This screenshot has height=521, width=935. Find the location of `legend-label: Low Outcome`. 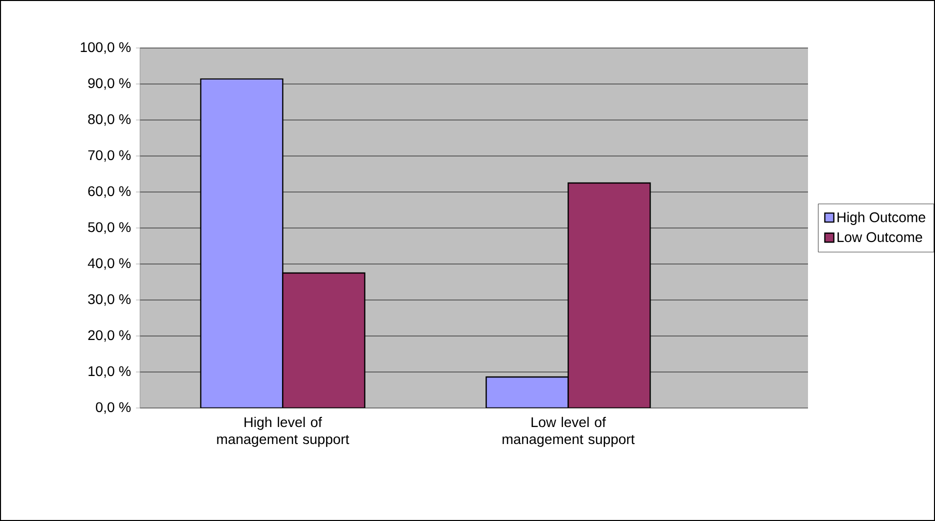

legend-label: Low Outcome is located at coordinates (880, 237).